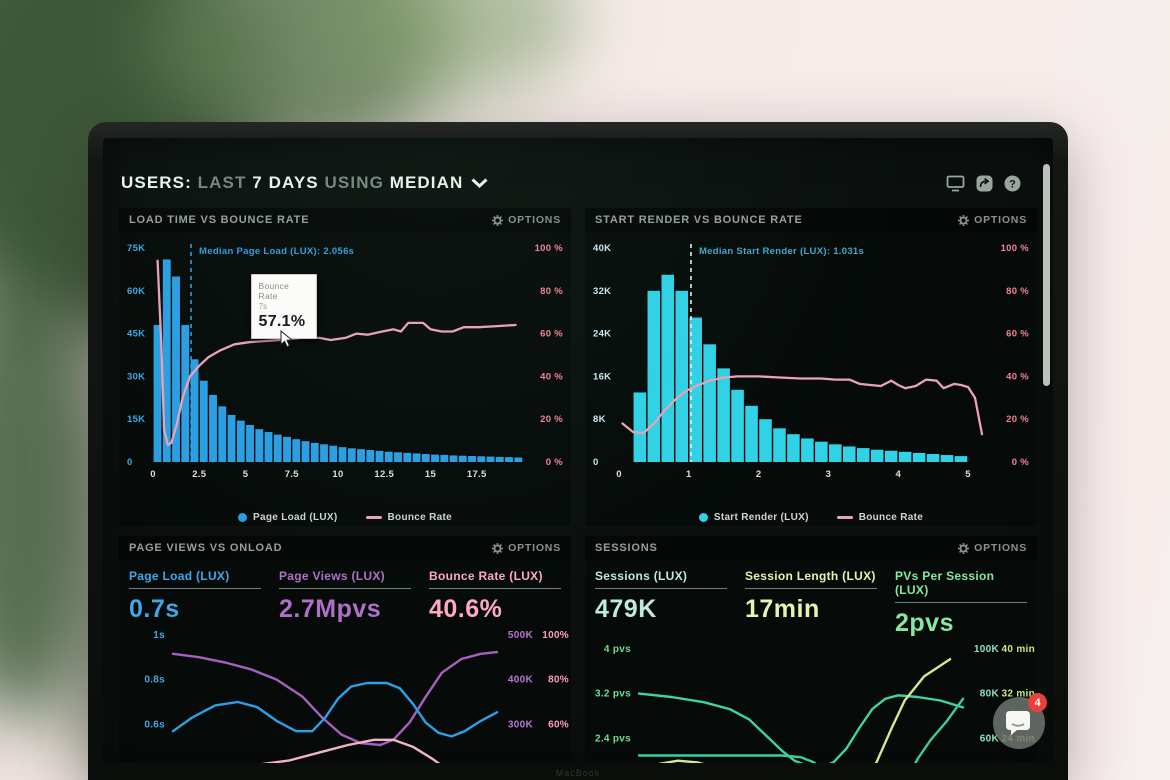 The image size is (1170, 780). Describe the element at coordinates (1020, 721) in the screenshot. I see `chat-widget-button: 4` at that location.